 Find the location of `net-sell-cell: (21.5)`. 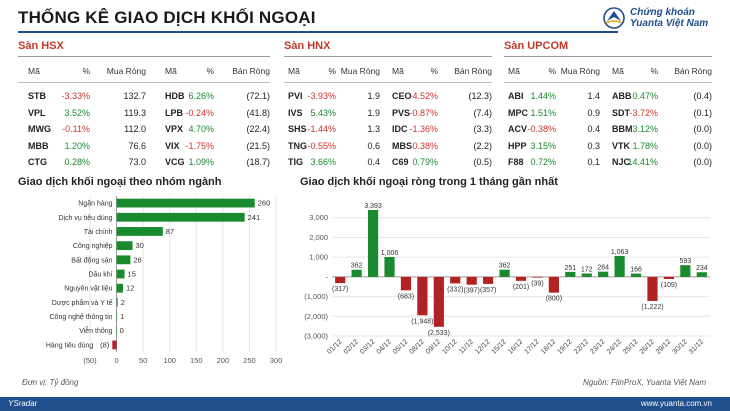

net-sell-cell: (21.5) is located at coordinates (258, 145).